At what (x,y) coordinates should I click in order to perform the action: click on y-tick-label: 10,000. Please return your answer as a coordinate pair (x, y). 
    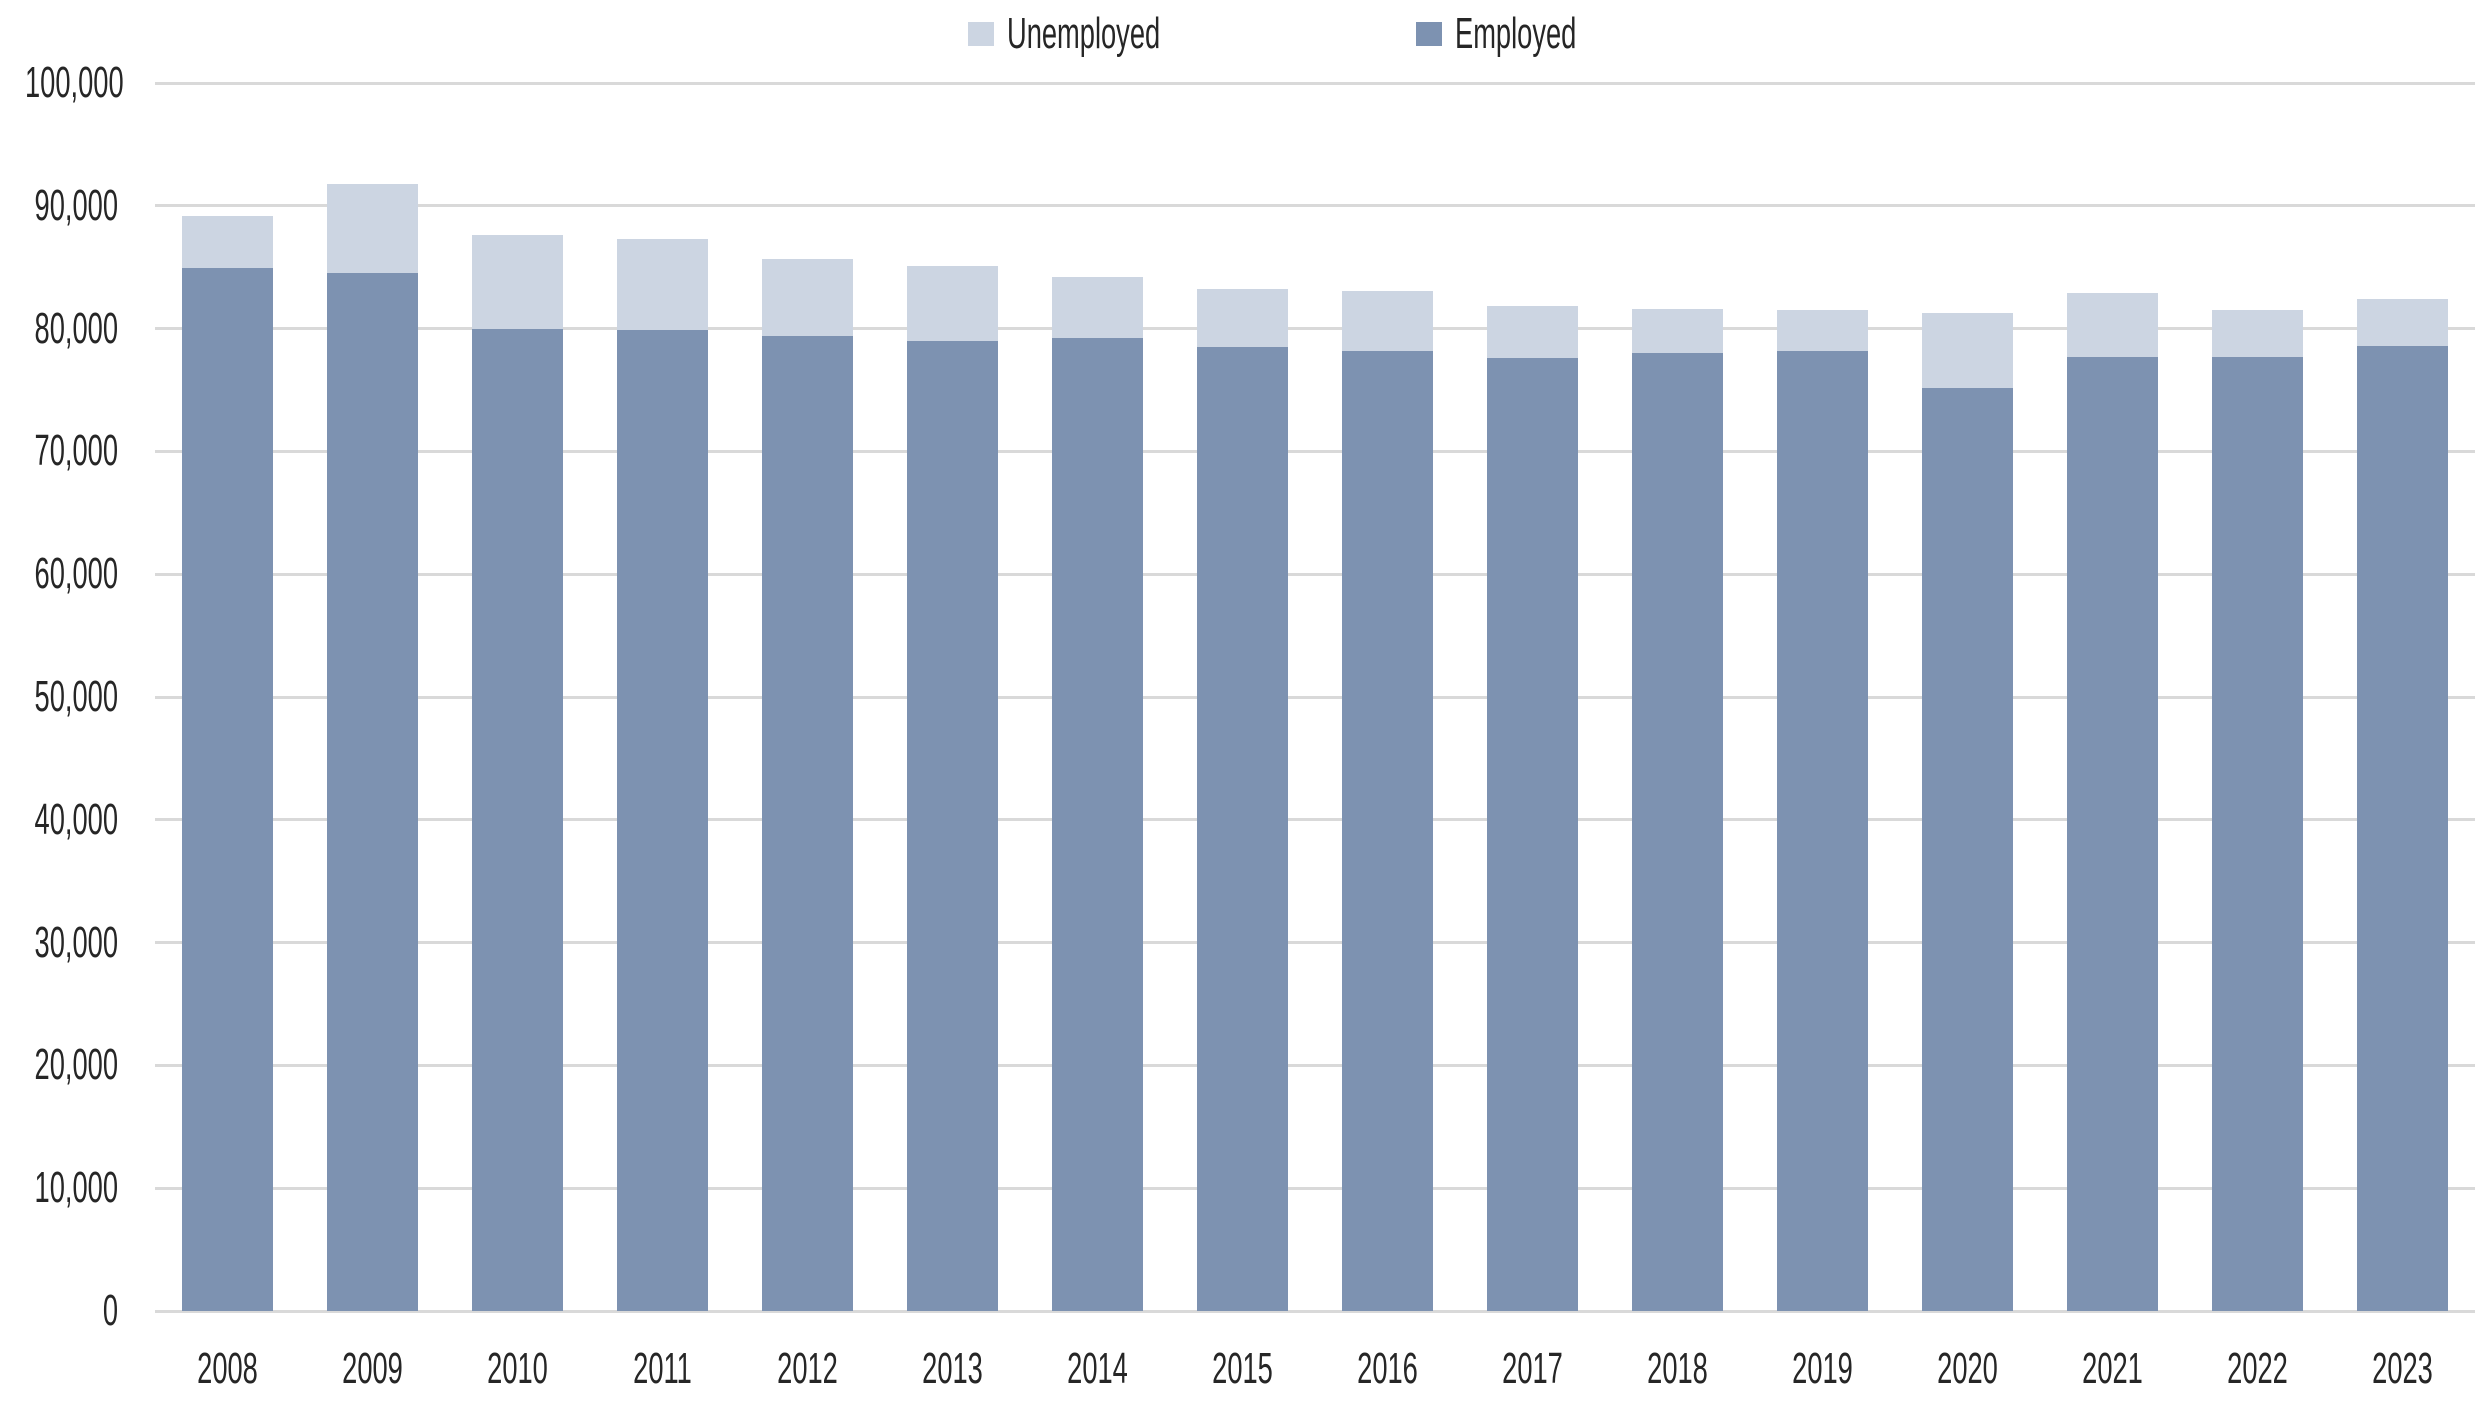
    Looking at the image, I should click on (76, 1188).